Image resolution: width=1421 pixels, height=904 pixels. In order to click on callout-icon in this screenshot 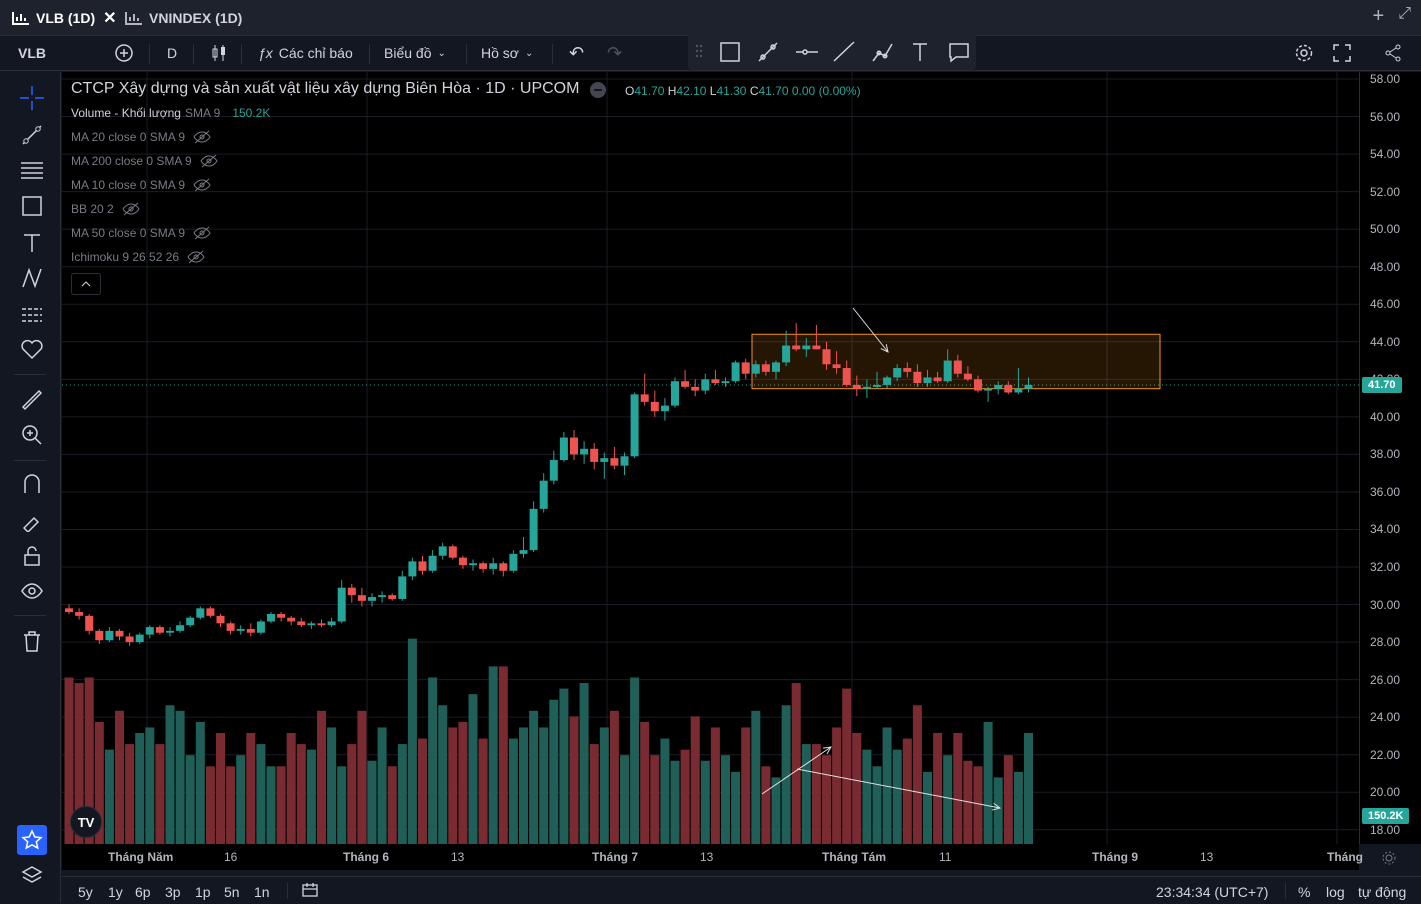, I will do `click(959, 53)`.